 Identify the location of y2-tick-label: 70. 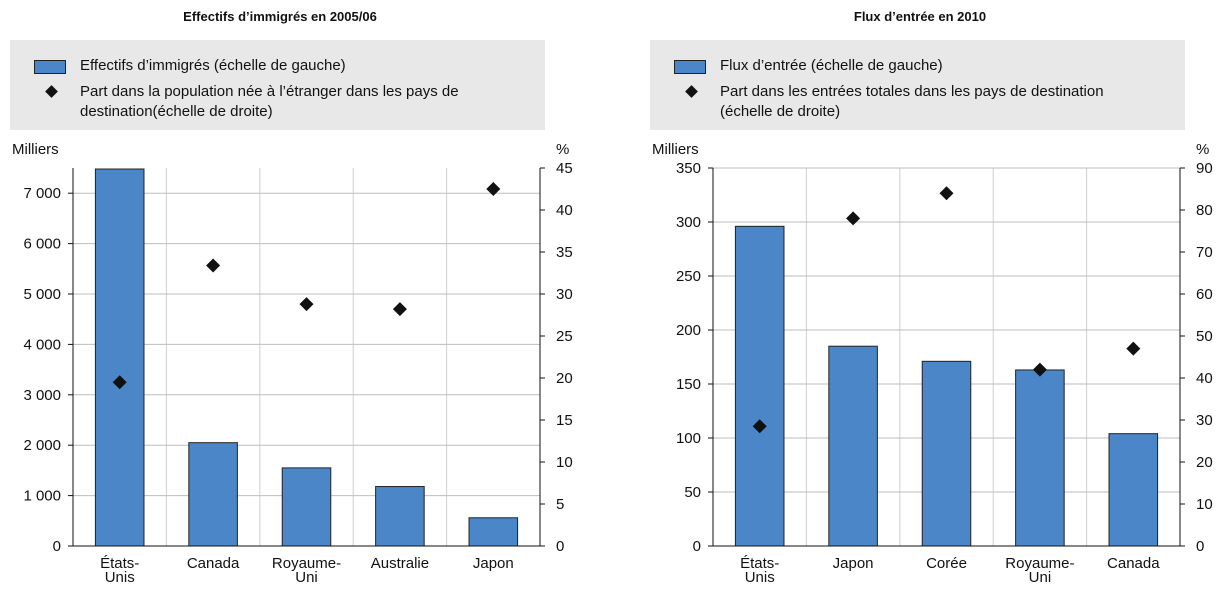
(1204, 252).